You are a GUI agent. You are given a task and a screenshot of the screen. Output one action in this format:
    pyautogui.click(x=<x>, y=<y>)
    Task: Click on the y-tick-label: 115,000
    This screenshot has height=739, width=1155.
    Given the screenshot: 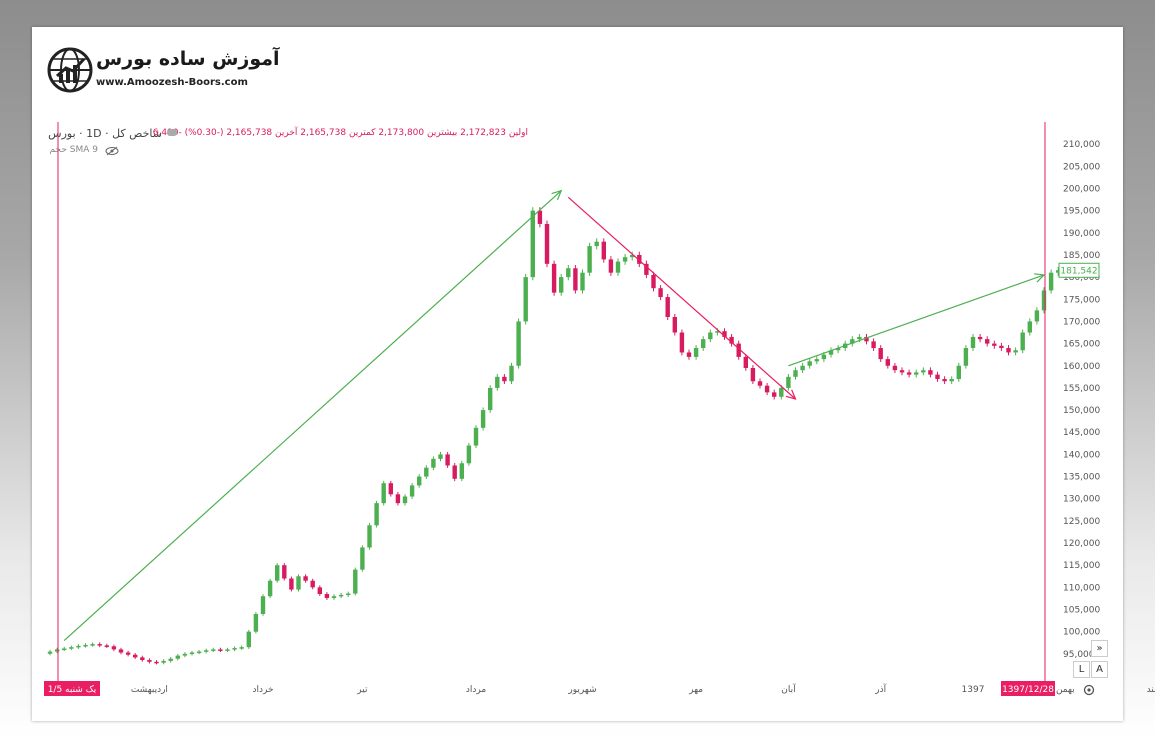 What is the action you would take?
    pyautogui.click(x=1081, y=566)
    